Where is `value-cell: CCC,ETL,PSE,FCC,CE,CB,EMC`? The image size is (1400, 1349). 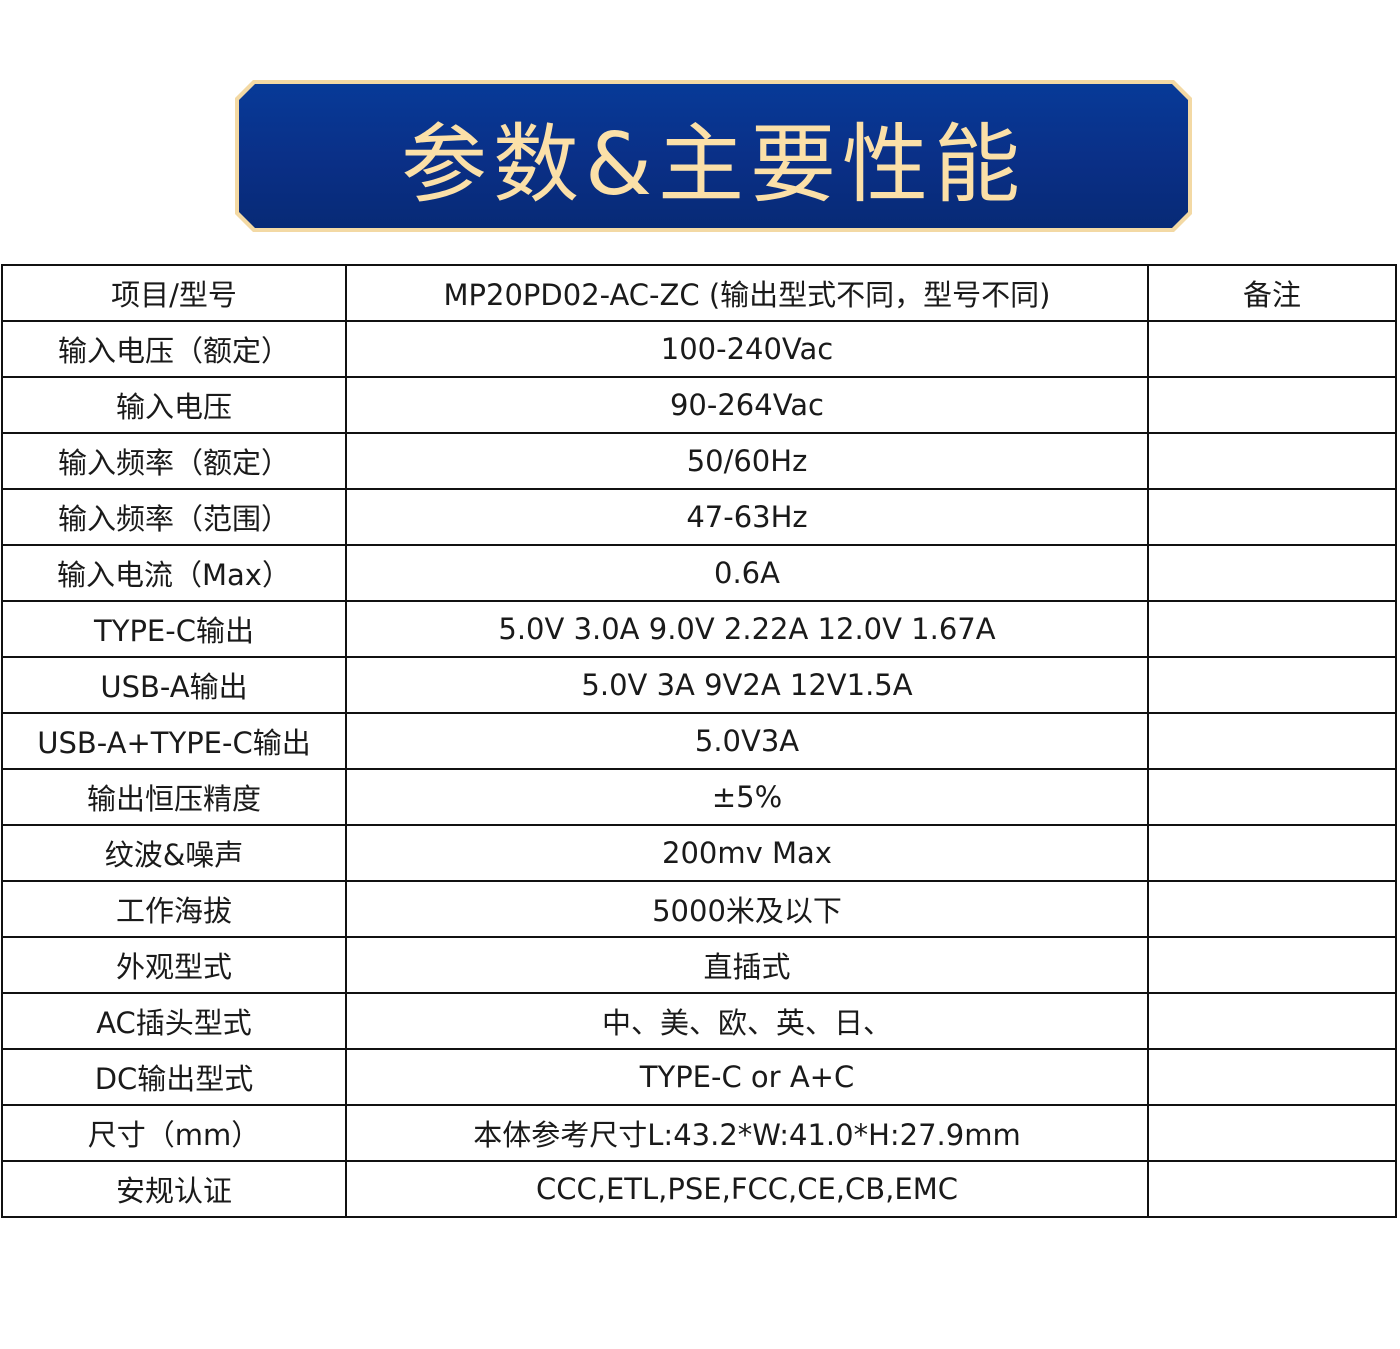
value-cell: CCC,ETL,PSE,FCC,CE,CB,EMC is located at coordinates (747, 1189).